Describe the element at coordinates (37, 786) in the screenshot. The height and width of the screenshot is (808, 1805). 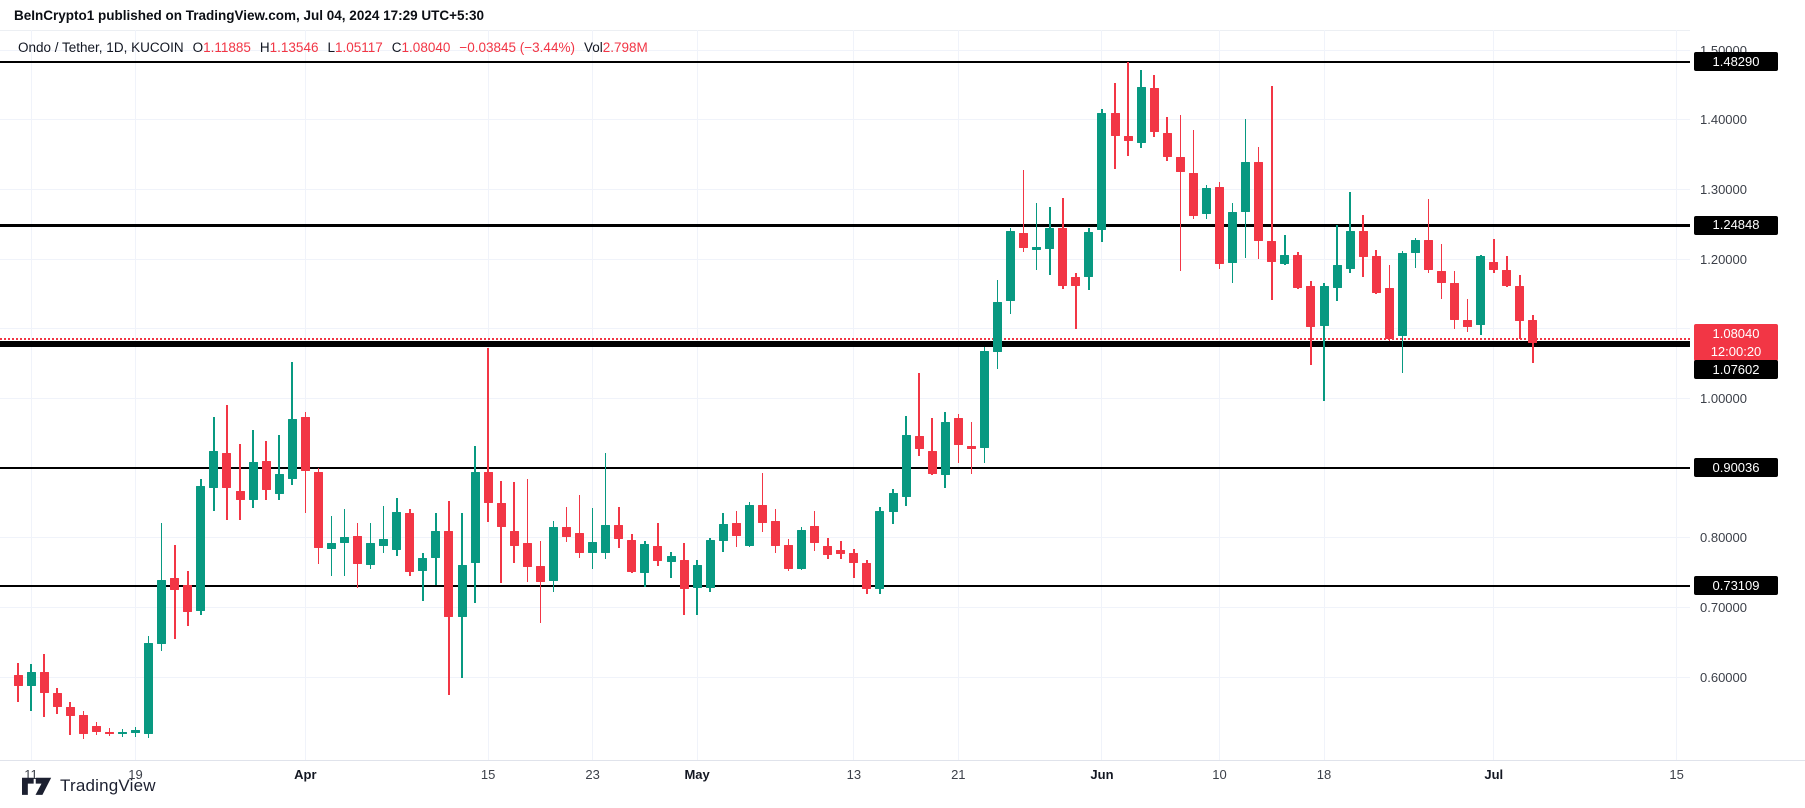
I see `tradingview-logo-icon` at that location.